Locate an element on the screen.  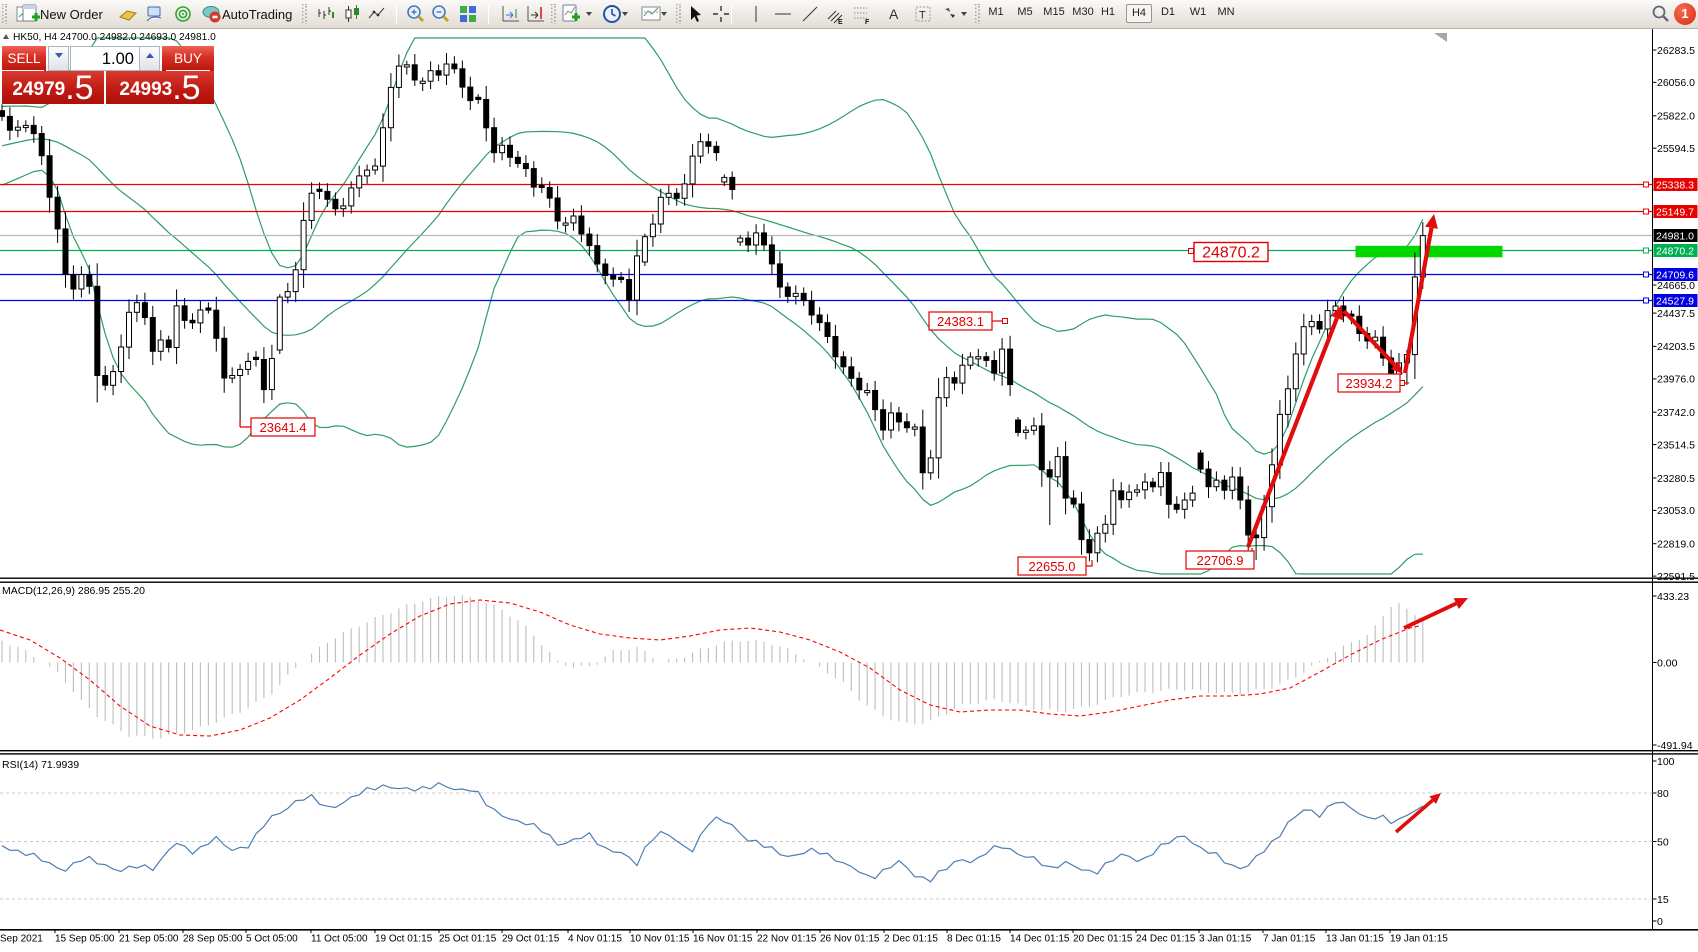
svg-text: 13 Jan 01:15 is located at coordinates (1355, 939).